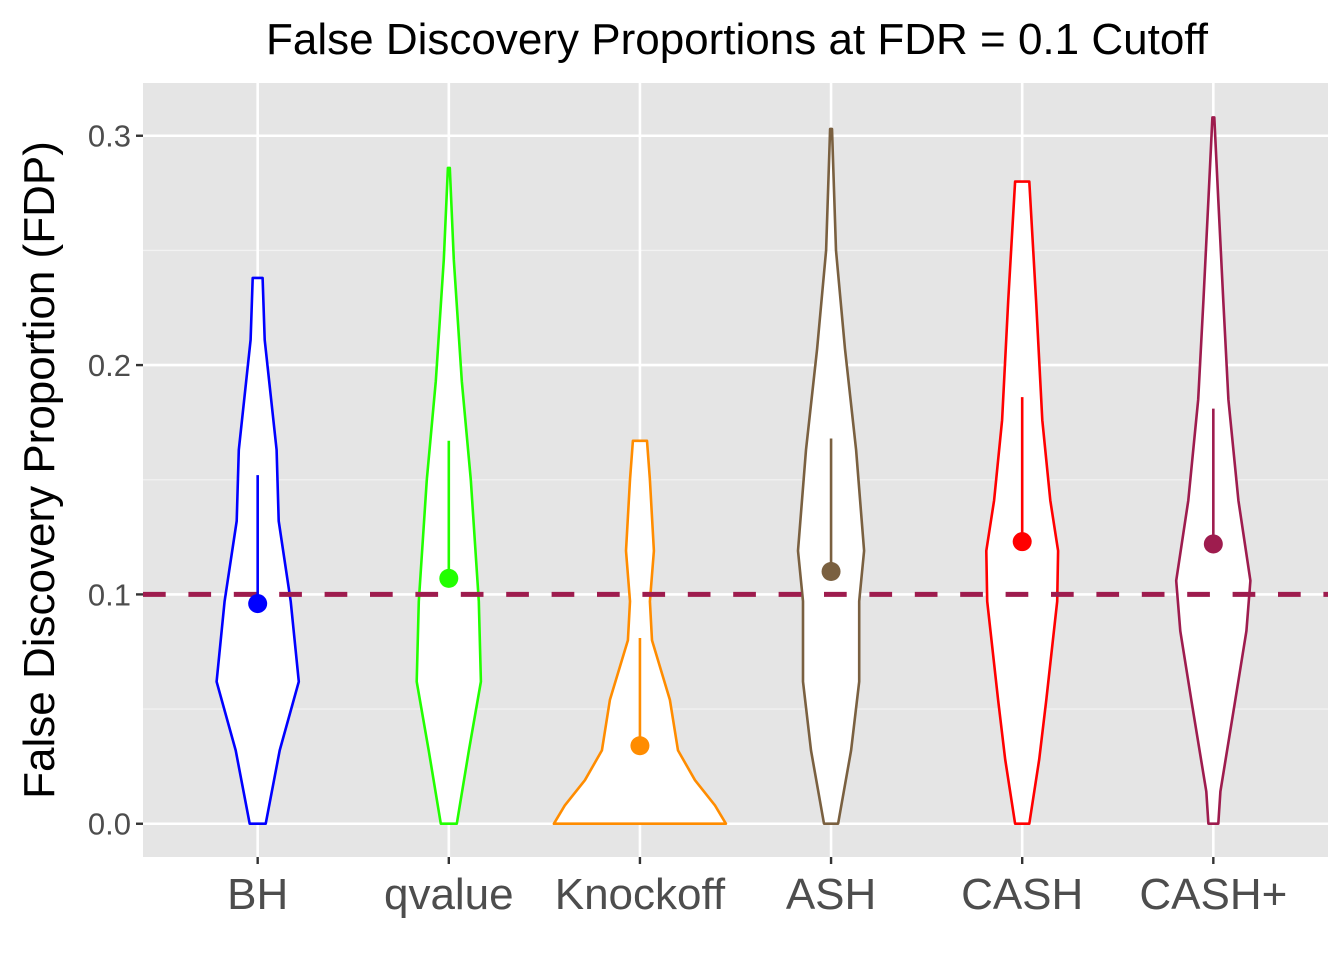 This screenshot has height=960, width=1344. I want to click on x-axis: BH qvalue Knockoff ASH CASH CASH+, so click(757, 888).